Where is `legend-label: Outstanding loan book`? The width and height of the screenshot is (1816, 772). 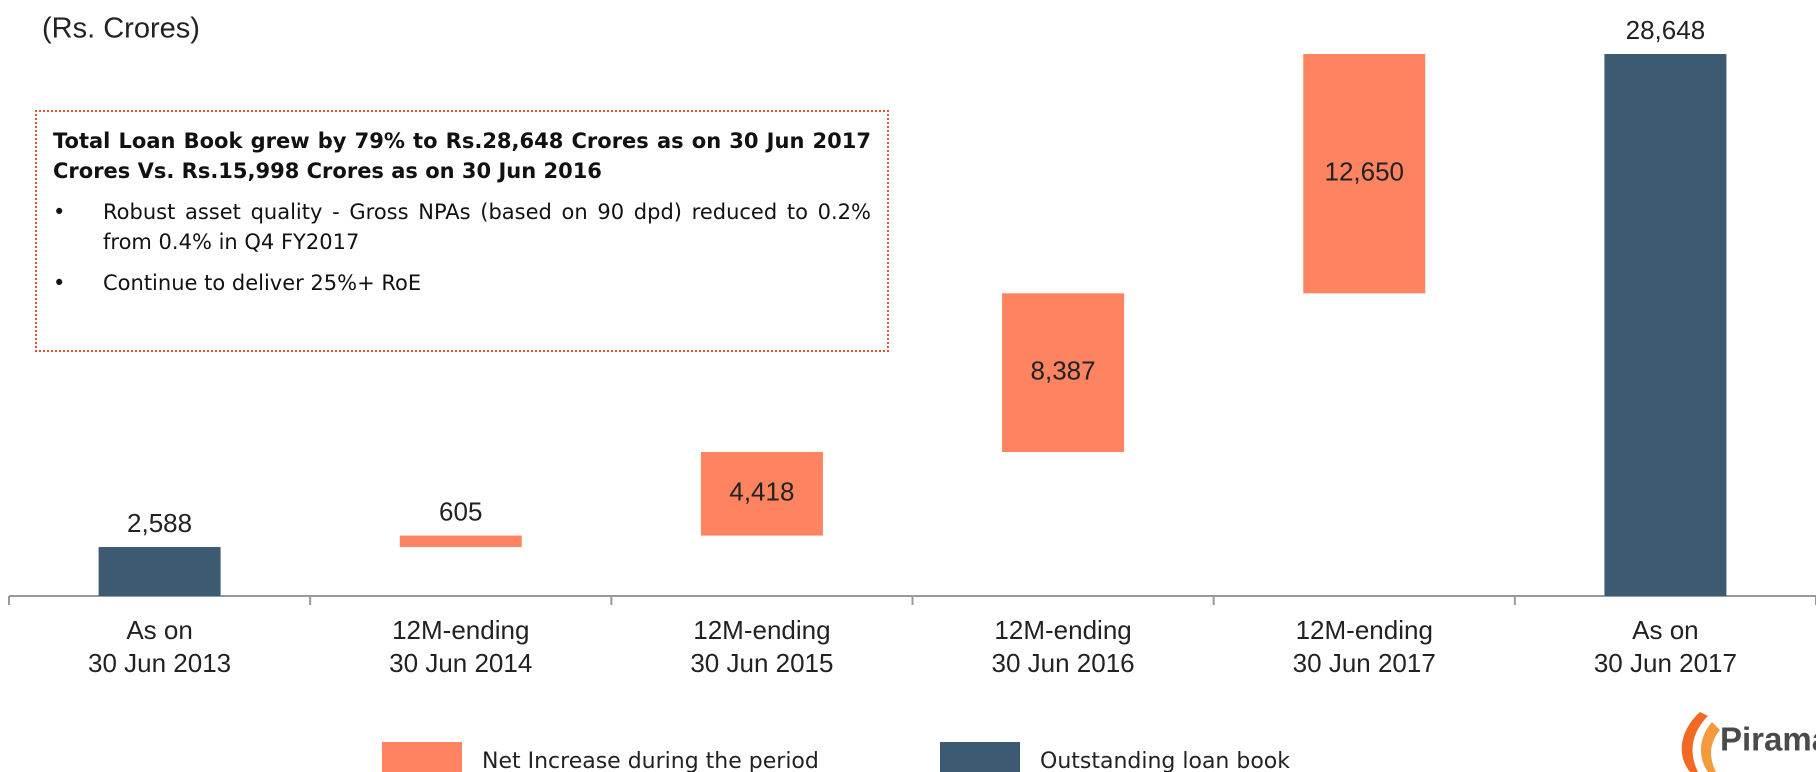
legend-label: Outstanding loan book is located at coordinates (1165, 760).